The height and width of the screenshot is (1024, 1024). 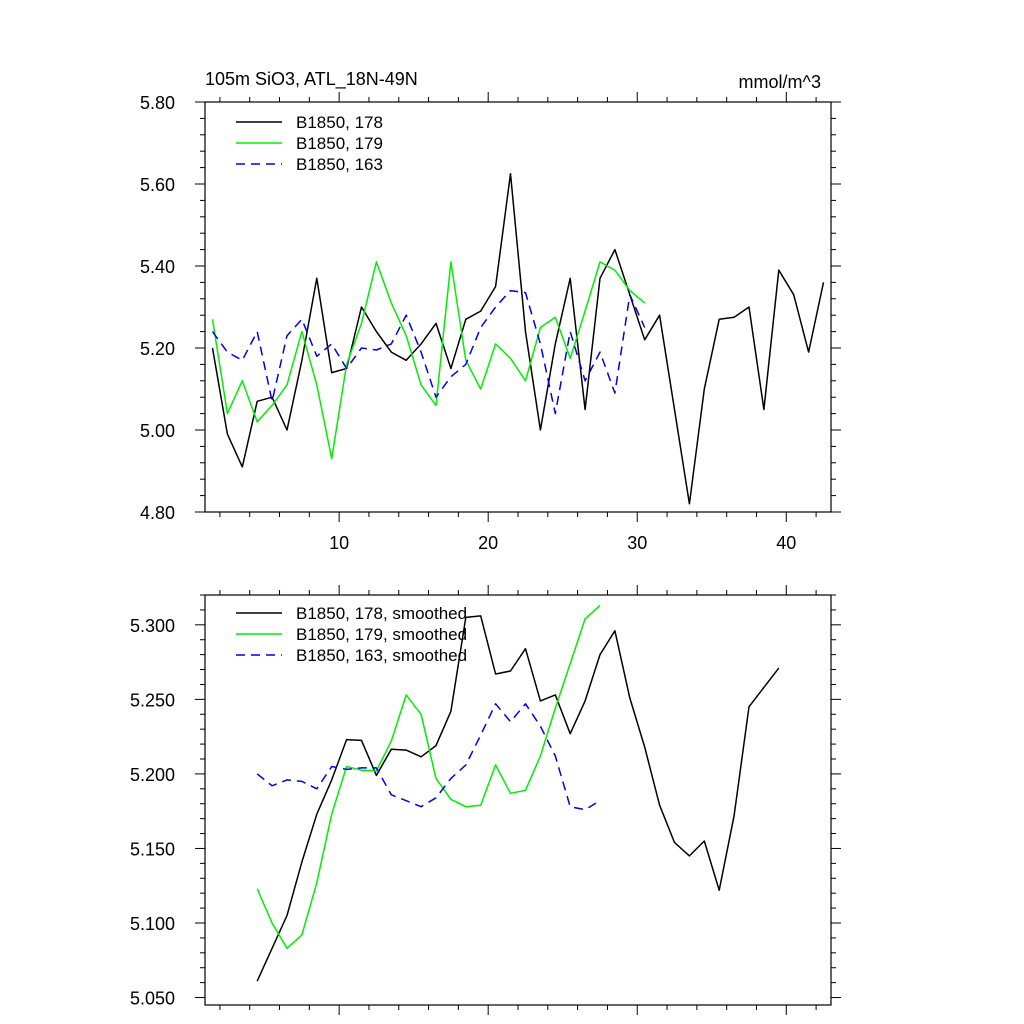 I want to click on legend-label: B1850, 163, smoothed, so click(x=381, y=655).